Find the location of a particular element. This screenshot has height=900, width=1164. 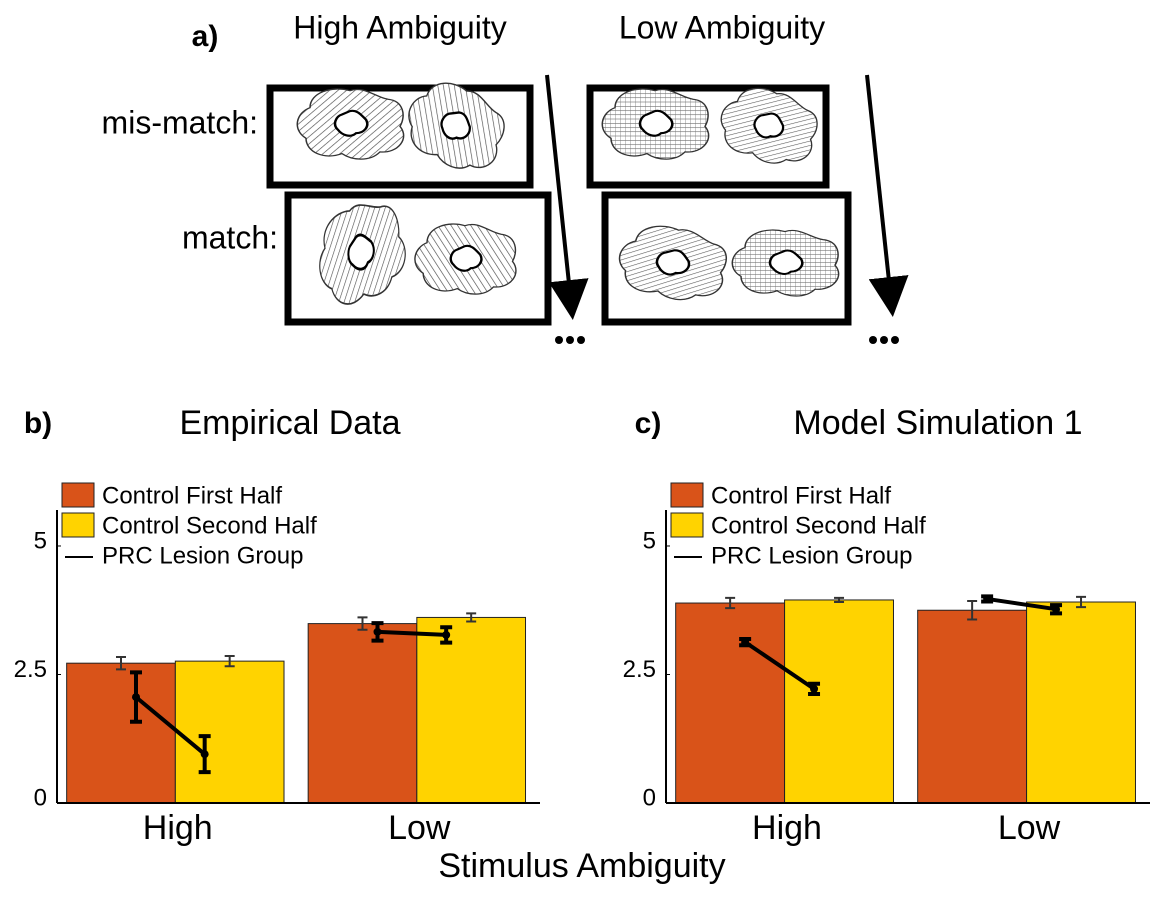

panel-label: b) is located at coordinates (38, 423).